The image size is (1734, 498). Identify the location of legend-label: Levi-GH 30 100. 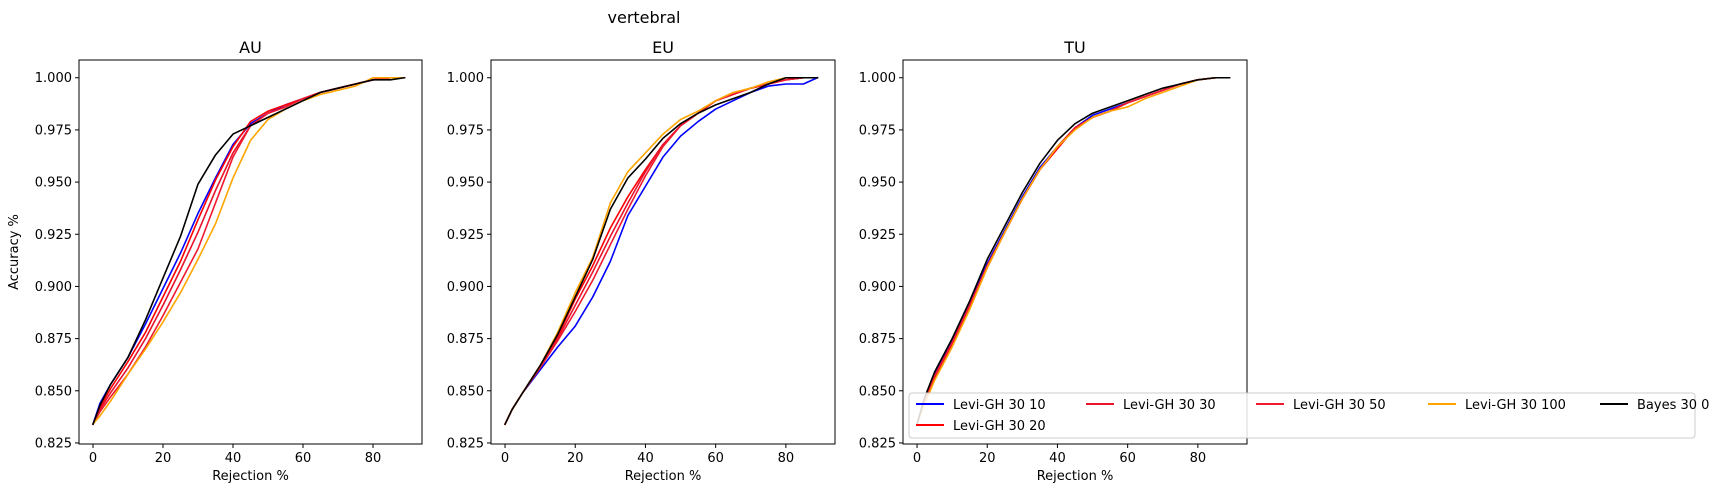
(1515, 405).